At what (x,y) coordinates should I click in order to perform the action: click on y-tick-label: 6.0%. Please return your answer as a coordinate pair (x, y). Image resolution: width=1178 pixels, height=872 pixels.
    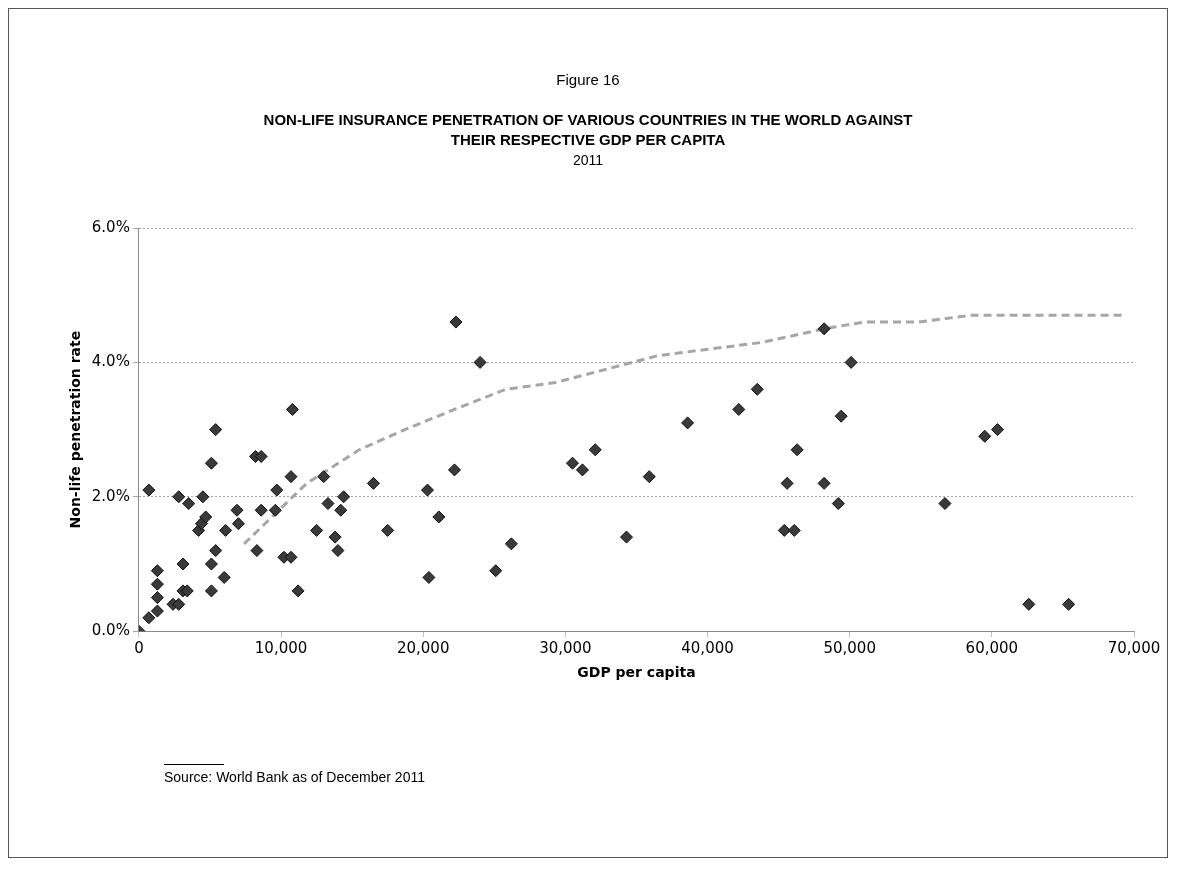
    Looking at the image, I should click on (110, 226).